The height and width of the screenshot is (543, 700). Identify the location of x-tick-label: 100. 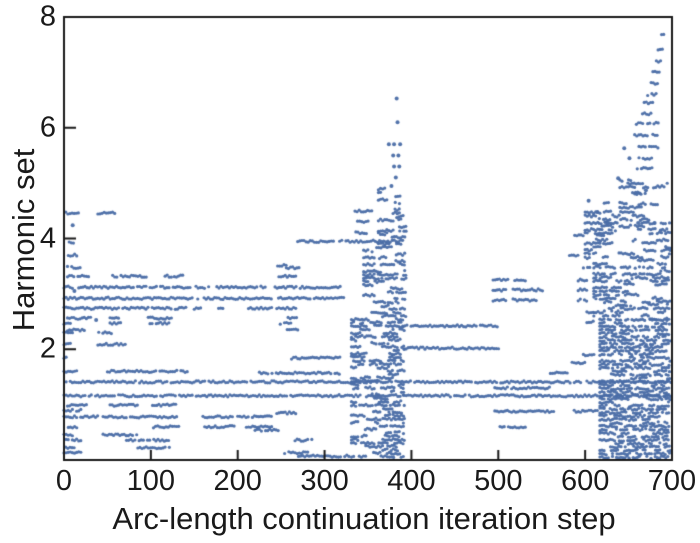
(151, 481).